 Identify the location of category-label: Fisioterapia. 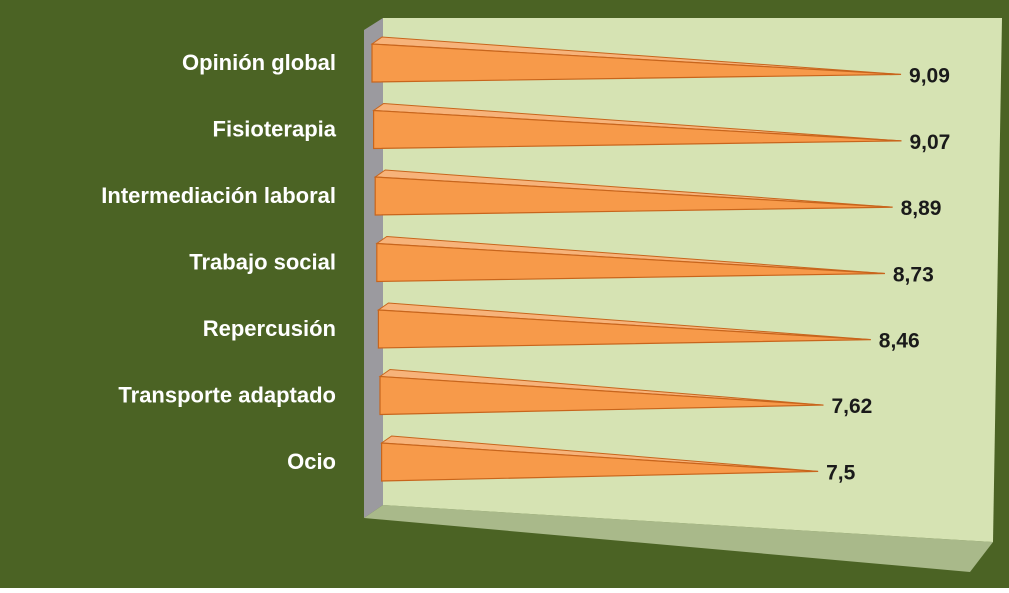
(275, 129).